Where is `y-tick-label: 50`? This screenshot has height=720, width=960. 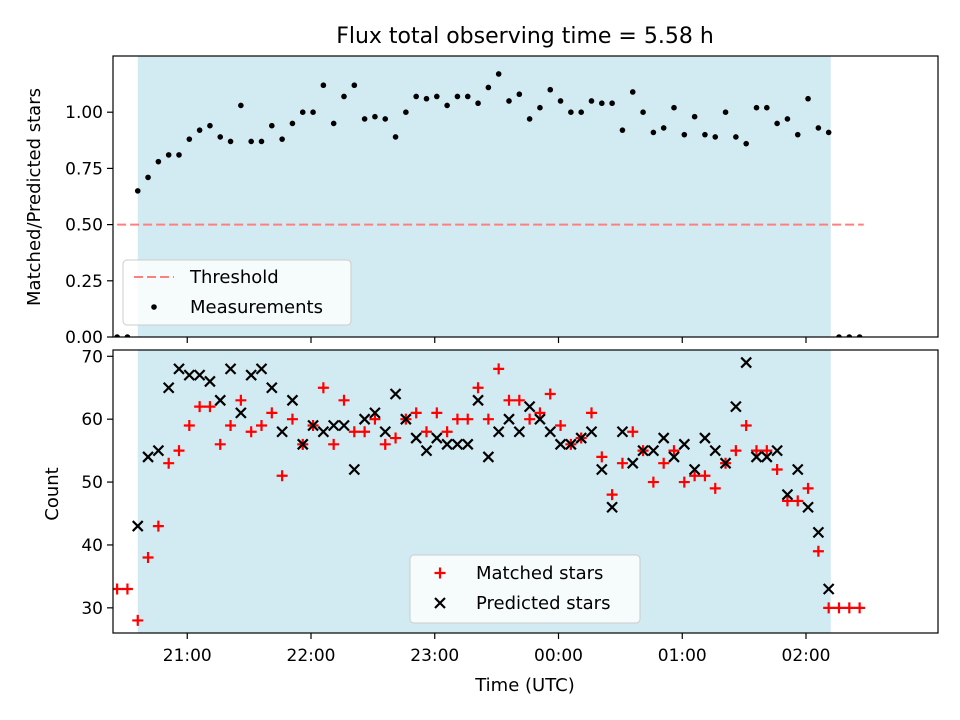
y-tick-label: 50 is located at coordinates (92, 483).